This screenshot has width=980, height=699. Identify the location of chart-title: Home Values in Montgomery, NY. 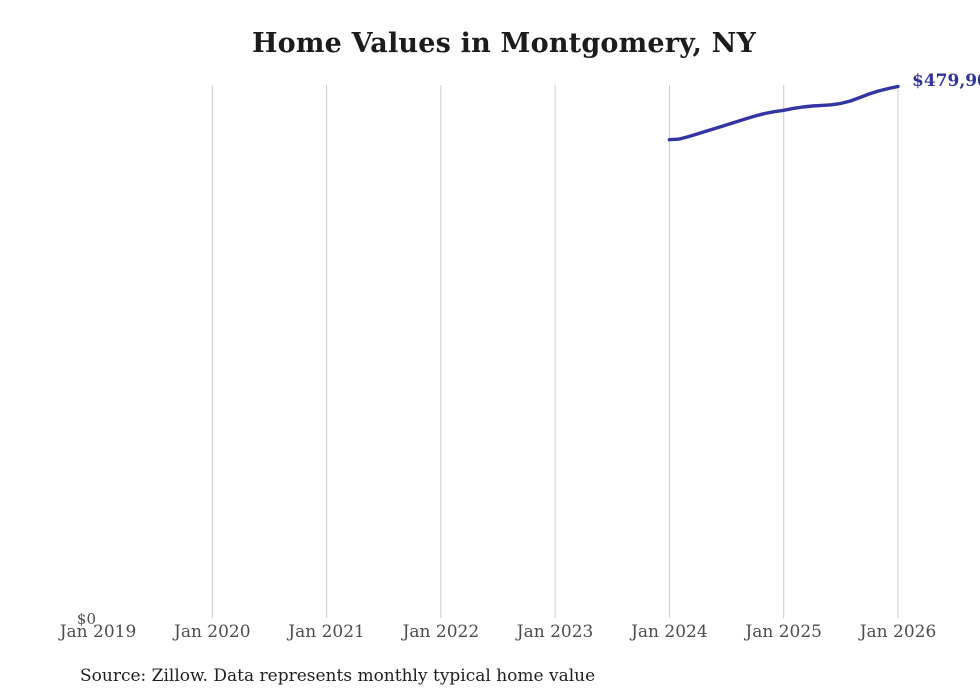
(504, 43).